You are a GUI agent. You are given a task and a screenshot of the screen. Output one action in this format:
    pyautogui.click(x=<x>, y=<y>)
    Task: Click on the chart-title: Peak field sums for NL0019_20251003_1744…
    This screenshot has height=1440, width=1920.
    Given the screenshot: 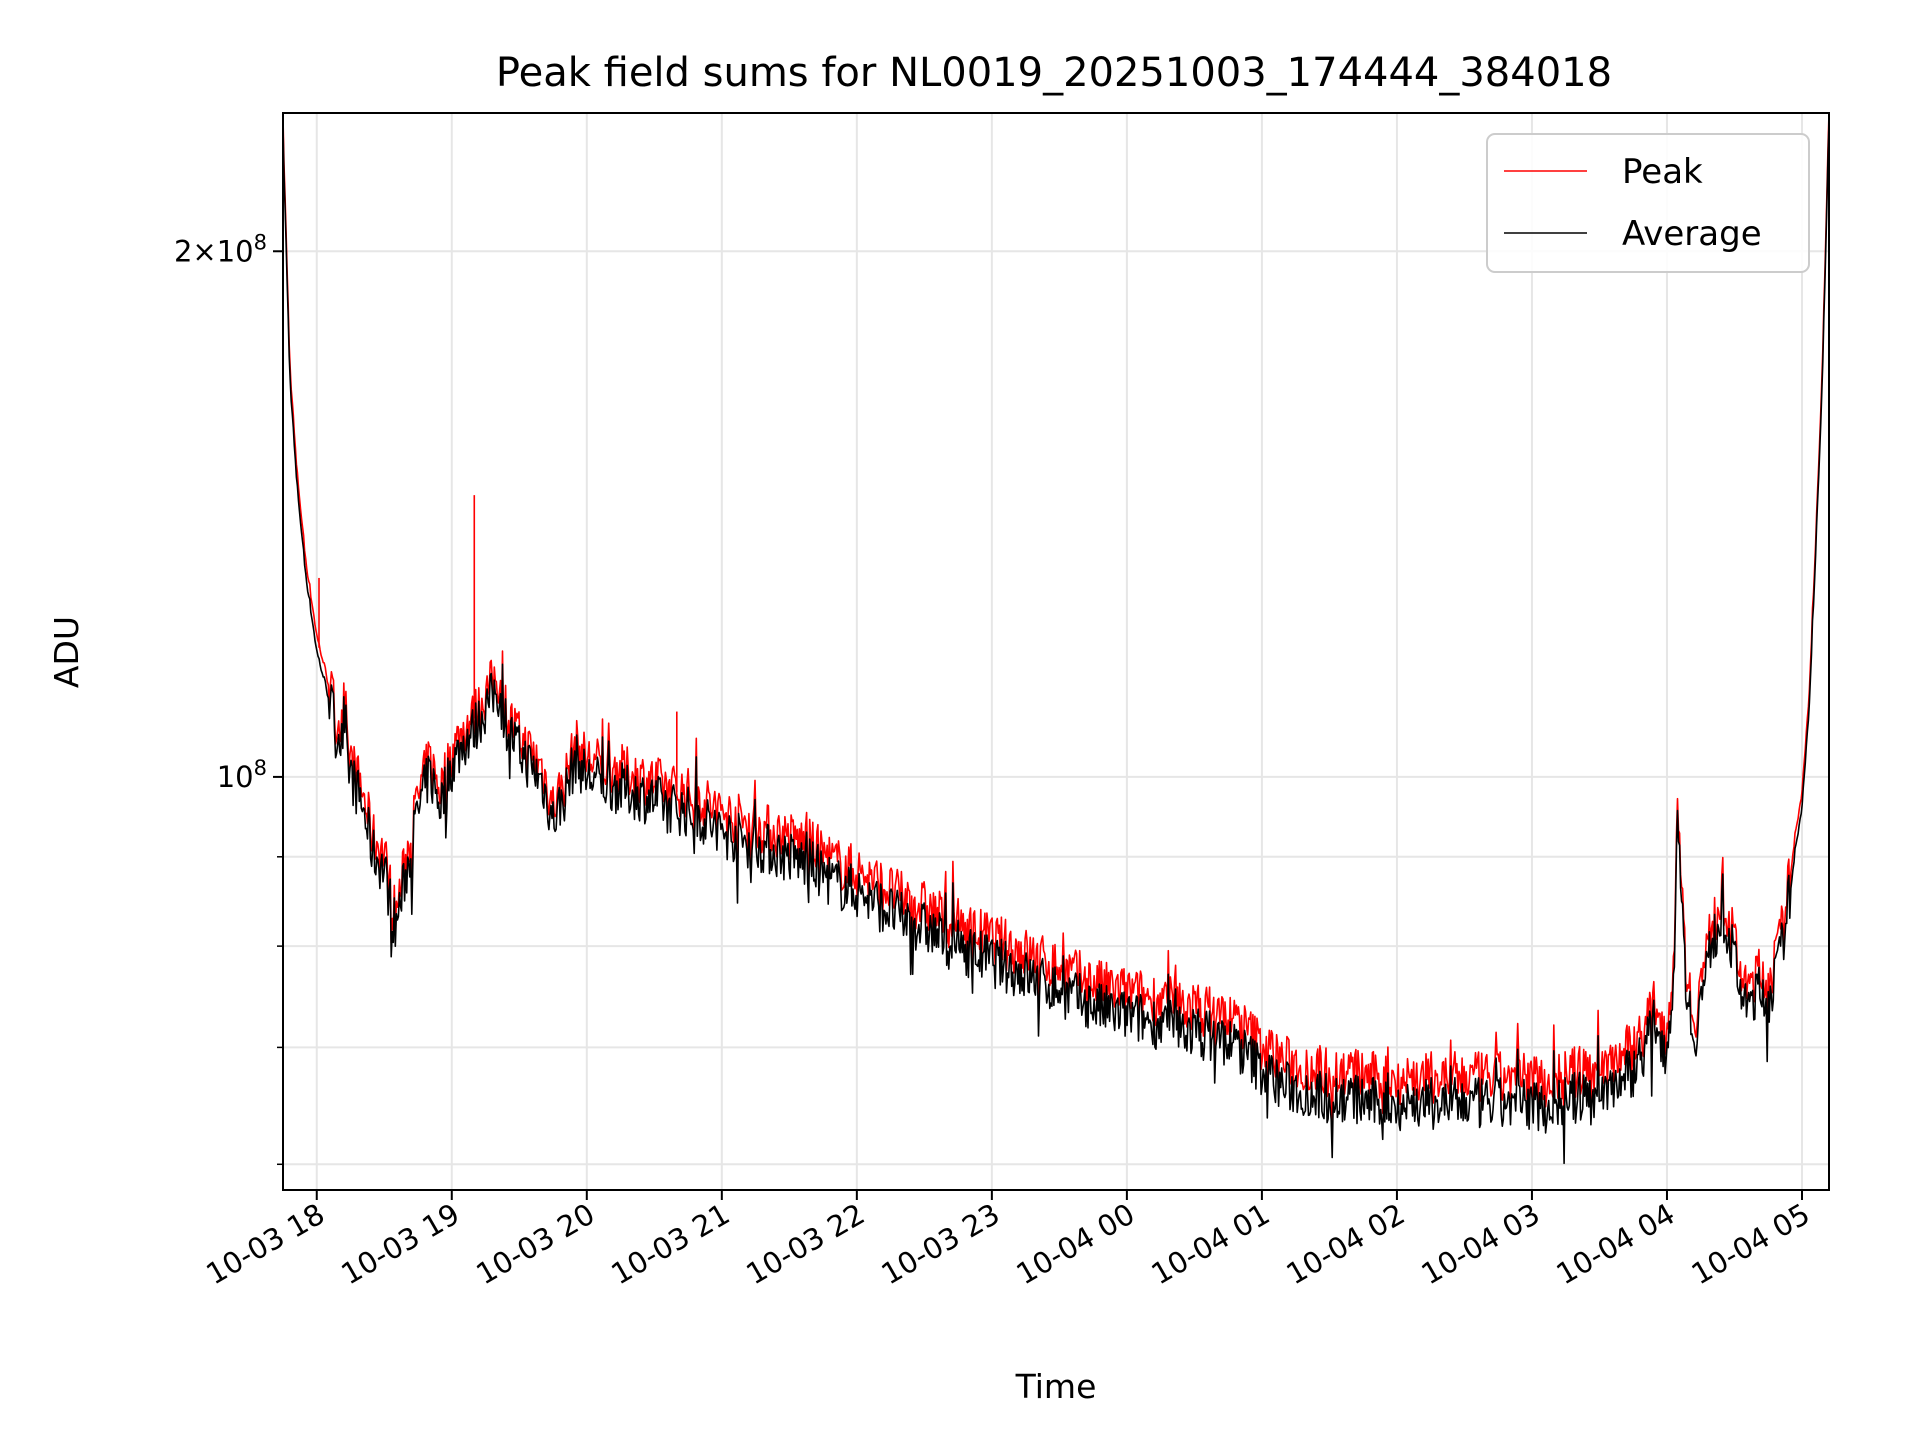 What is the action you would take?
    pyautogui.click(x=1054, y=73)
    